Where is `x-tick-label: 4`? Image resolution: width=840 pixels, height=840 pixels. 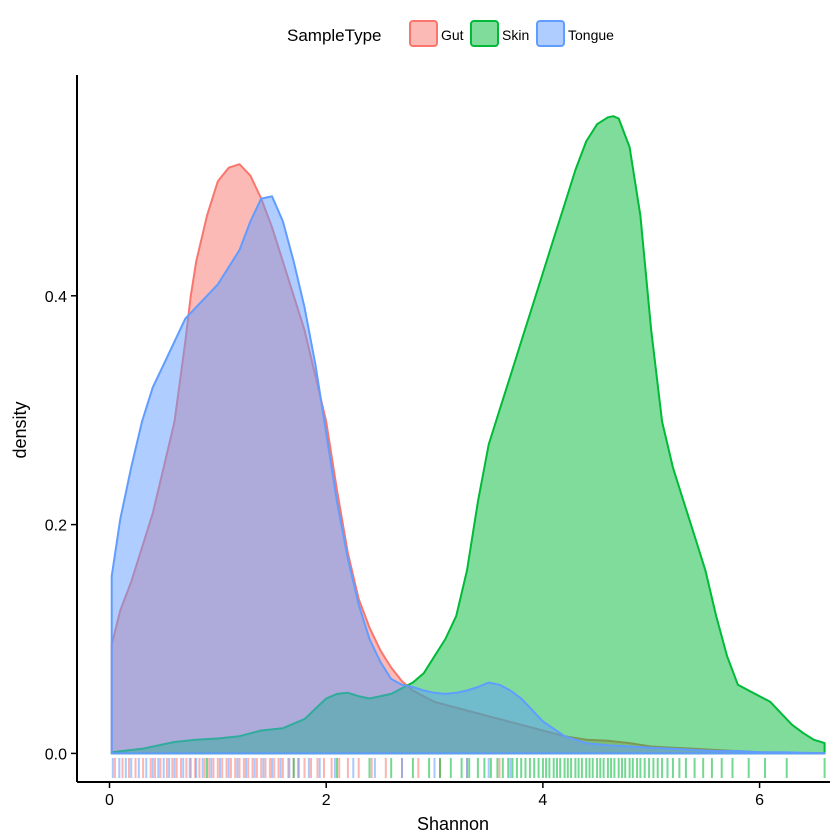 x-tick-label: 4 is located at coordinates (542, 800).